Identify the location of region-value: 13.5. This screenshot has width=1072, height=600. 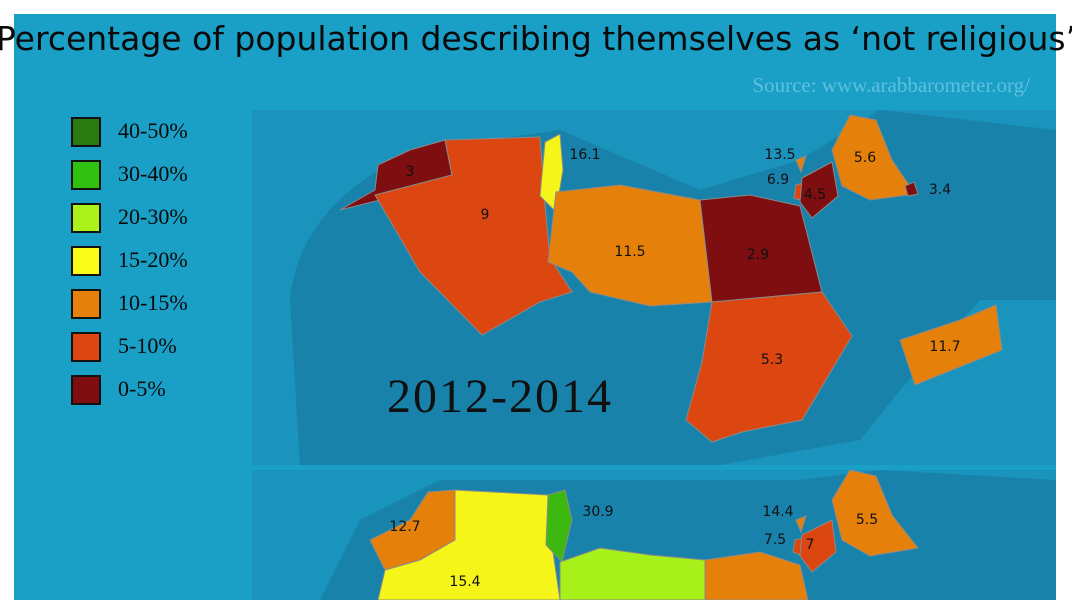
(779, 155).